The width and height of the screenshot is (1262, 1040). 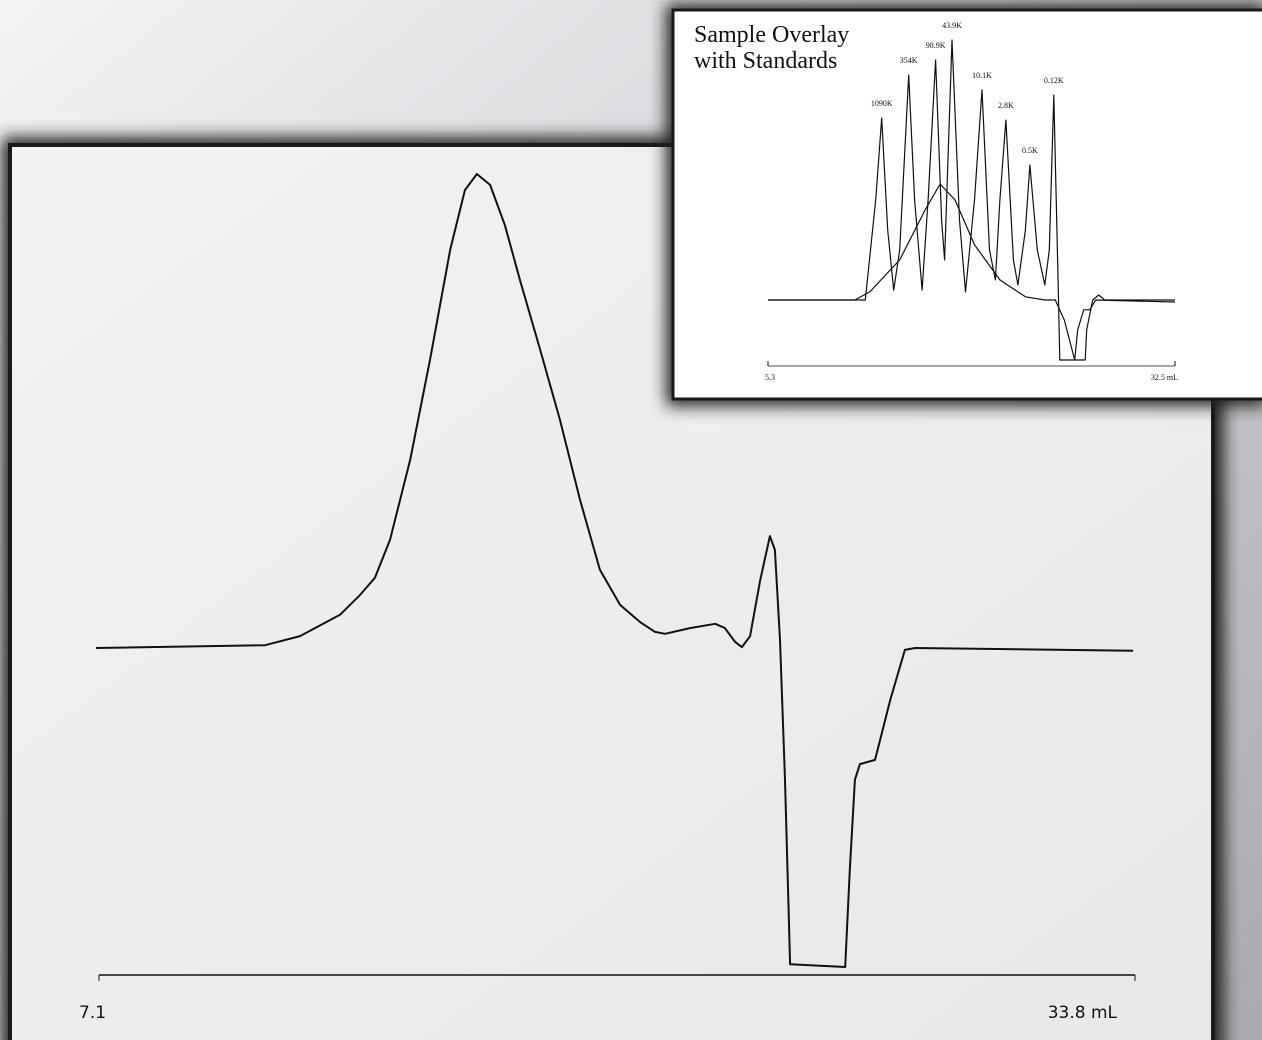 What do you see at coordinates (1030, 150) in the screenshot?
I see `peak-label: 0.5K` at bounding box center [1030, 150].